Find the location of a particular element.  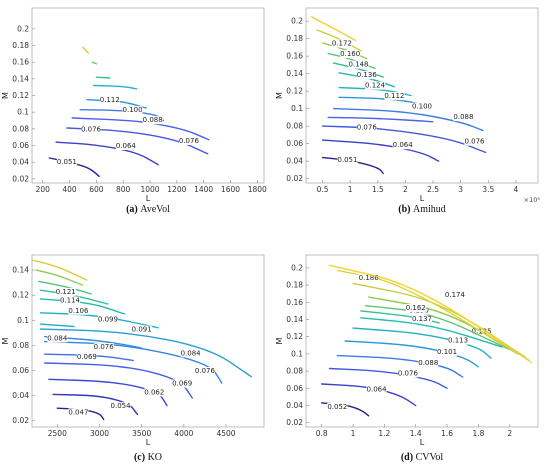

contour-label: 0.088 is located at coordinates (463, 117).